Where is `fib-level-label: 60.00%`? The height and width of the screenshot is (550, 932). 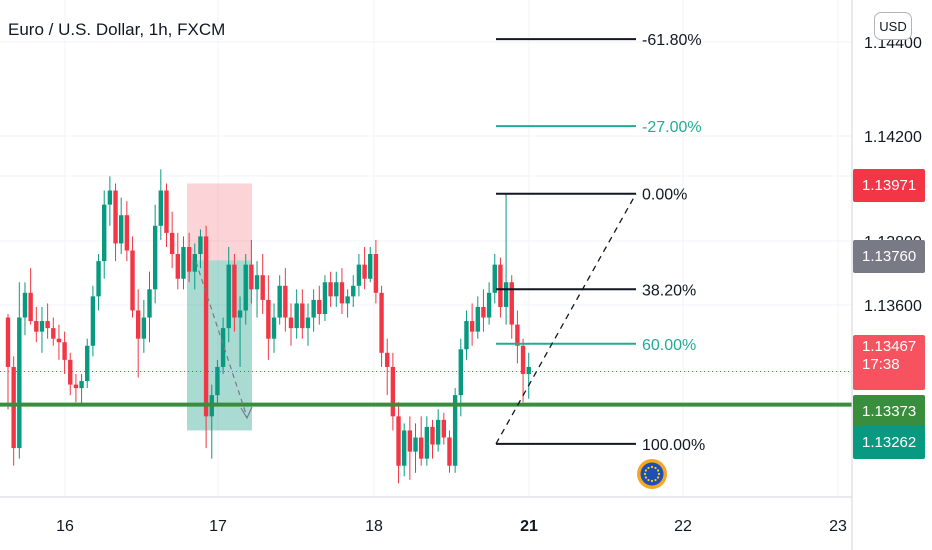 fib-level-label: 60.00% is located at coordinates (669, 345).